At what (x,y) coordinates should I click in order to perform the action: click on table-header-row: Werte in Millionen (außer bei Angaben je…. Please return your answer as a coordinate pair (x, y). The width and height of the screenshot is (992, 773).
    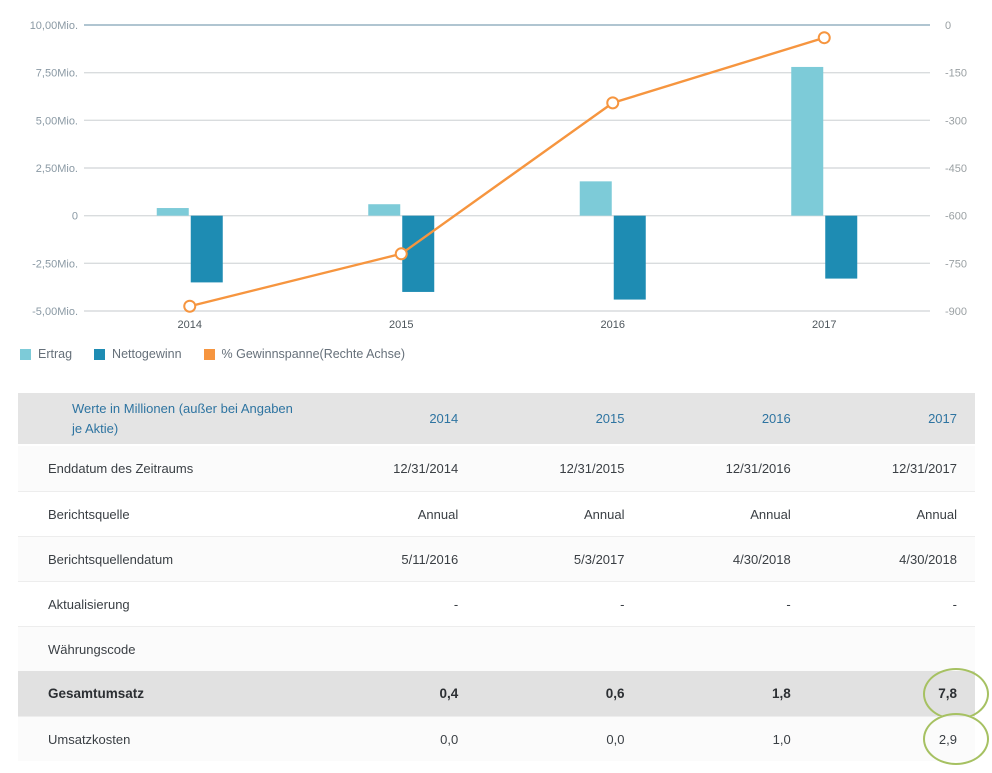
    Looking at the image, I should click on (496, 419).